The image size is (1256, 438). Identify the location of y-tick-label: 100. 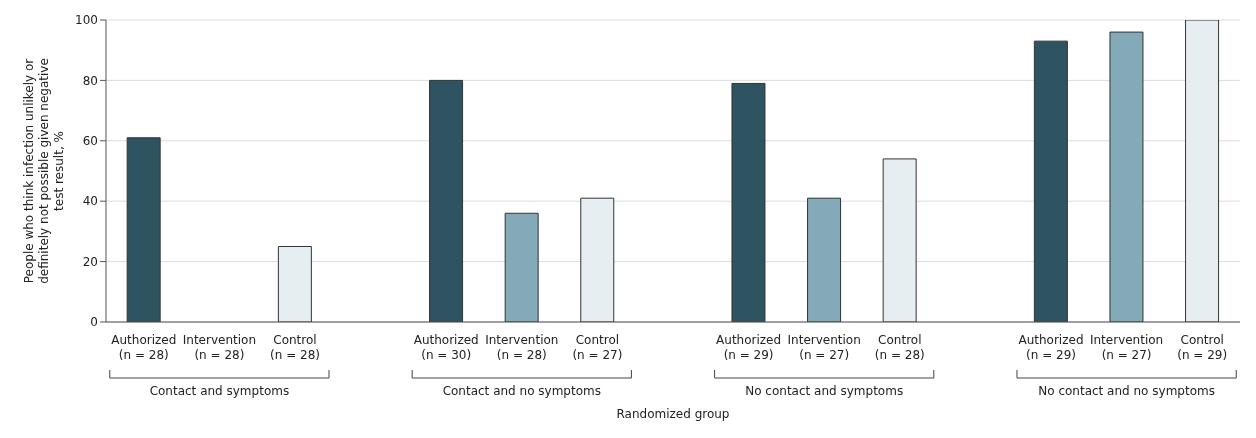
(86, 20).